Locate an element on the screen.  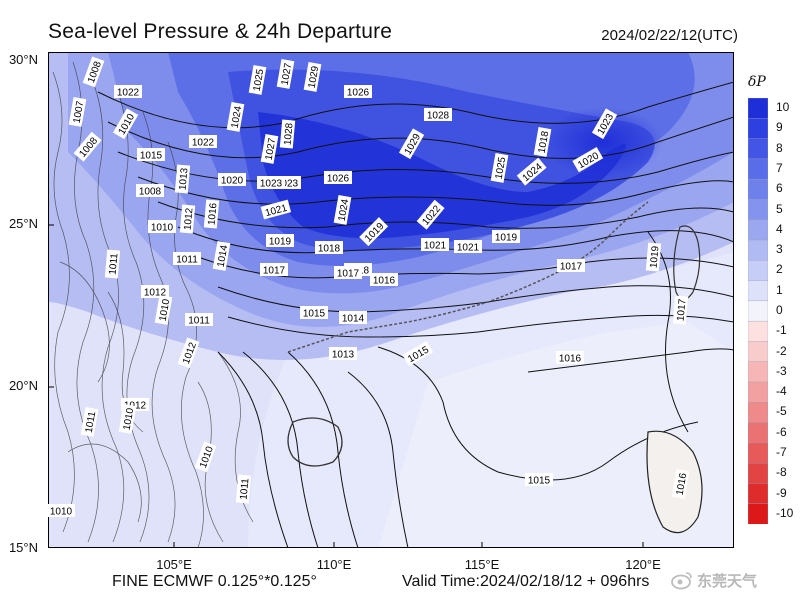
colorbar-label: 3 is located at coordinates (779, 249).